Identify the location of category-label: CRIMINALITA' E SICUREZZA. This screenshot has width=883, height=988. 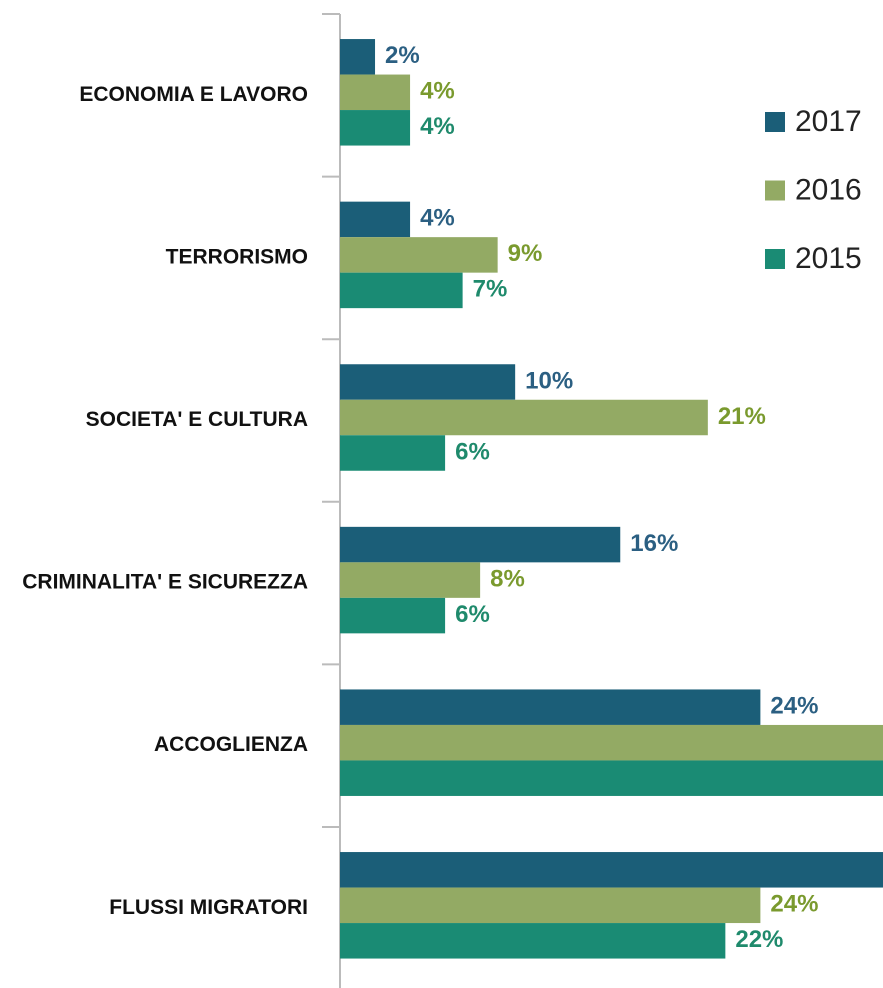
(165, 582).